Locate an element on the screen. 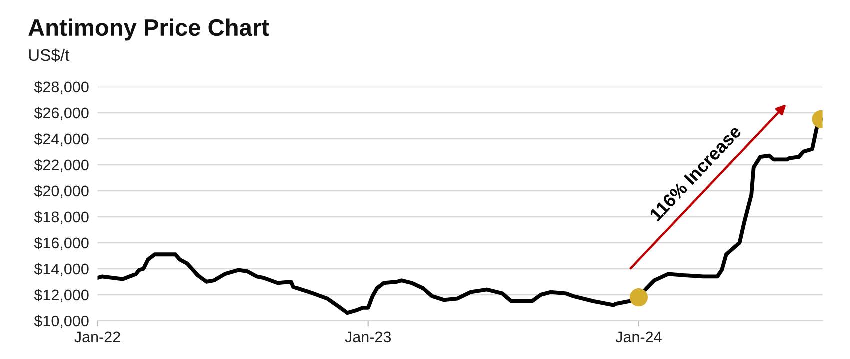 This screenshot has width=850, height=359. y-tick-label: $18,000 is located at coordinates (61, 217).